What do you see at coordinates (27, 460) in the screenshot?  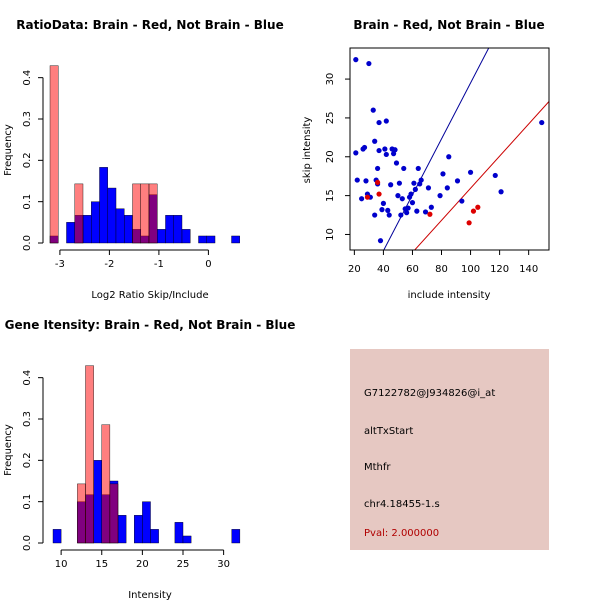 I see `p3-y-tick-label: 0.2` at bounding box center [27, 460].